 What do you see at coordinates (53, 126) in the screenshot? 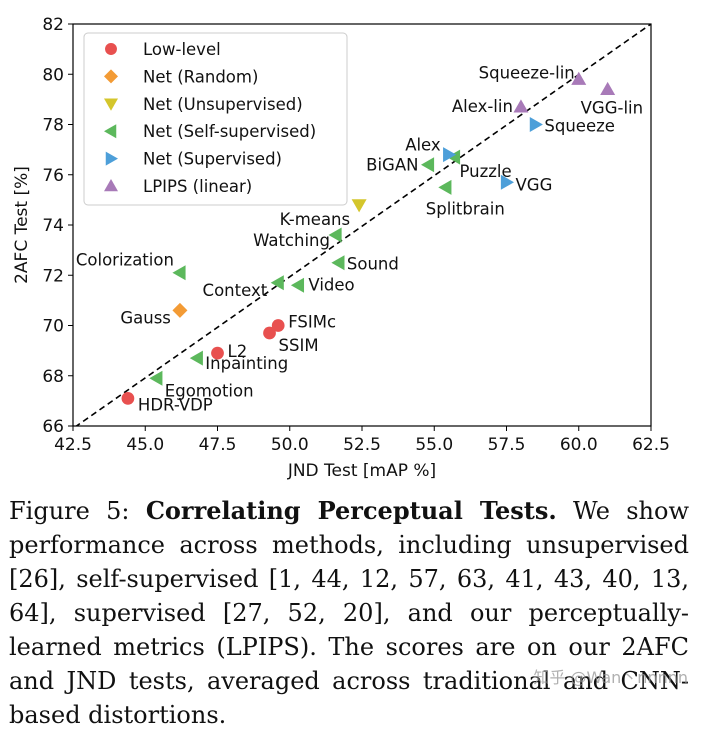
I see `y-tick-label: 78` at bounding box center [53, 126].